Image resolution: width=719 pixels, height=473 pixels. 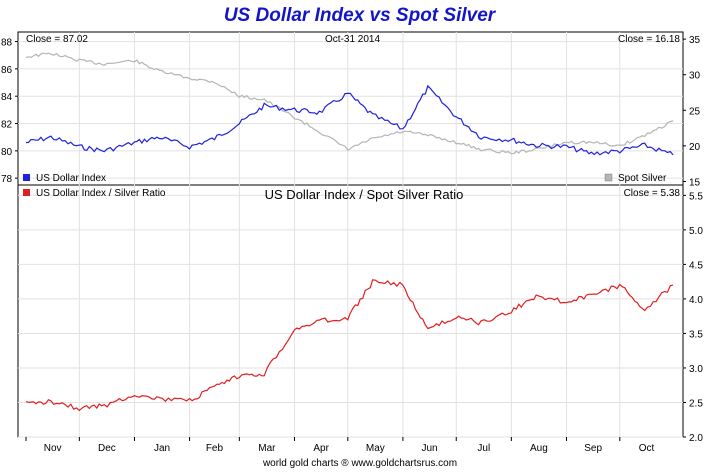 What do you see at coordinates (430, 448) in the screenshot?
I see `x-tick-label: Jun` at bounding box center [430, 448].